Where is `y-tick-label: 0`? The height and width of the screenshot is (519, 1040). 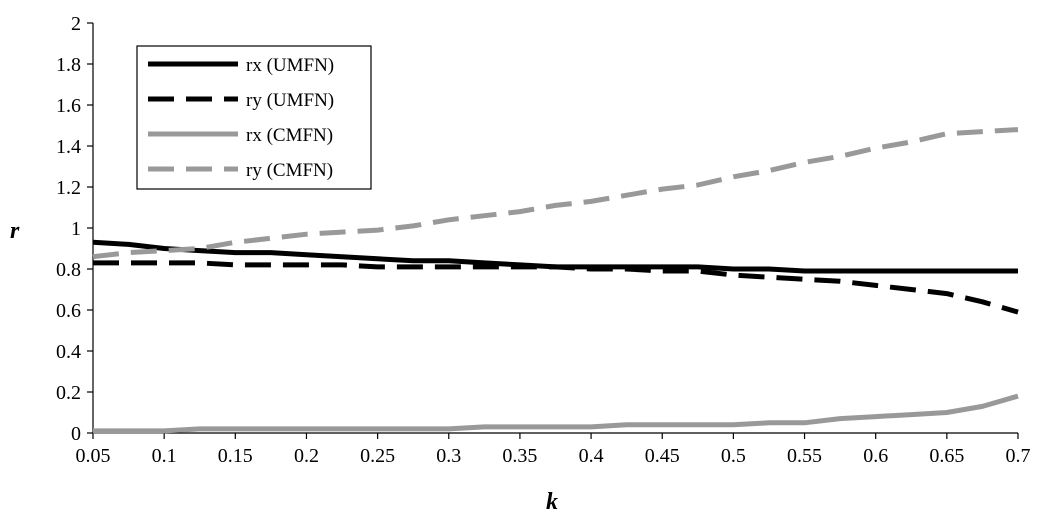
y-tick-label: 0 is located at coordinates (76, 434).